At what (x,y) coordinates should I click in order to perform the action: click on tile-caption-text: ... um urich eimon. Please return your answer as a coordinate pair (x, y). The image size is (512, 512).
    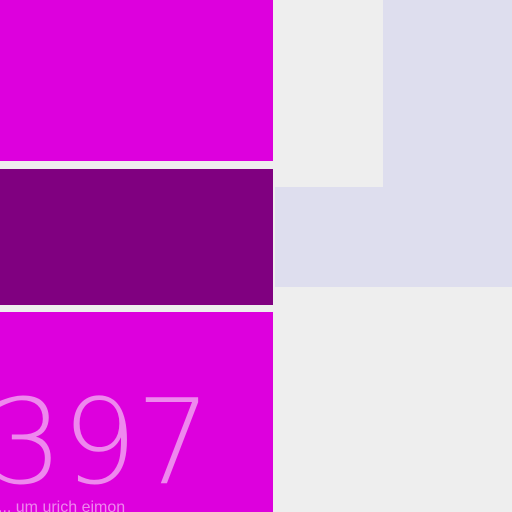
    Looking at the image, I should click on (63, 505).